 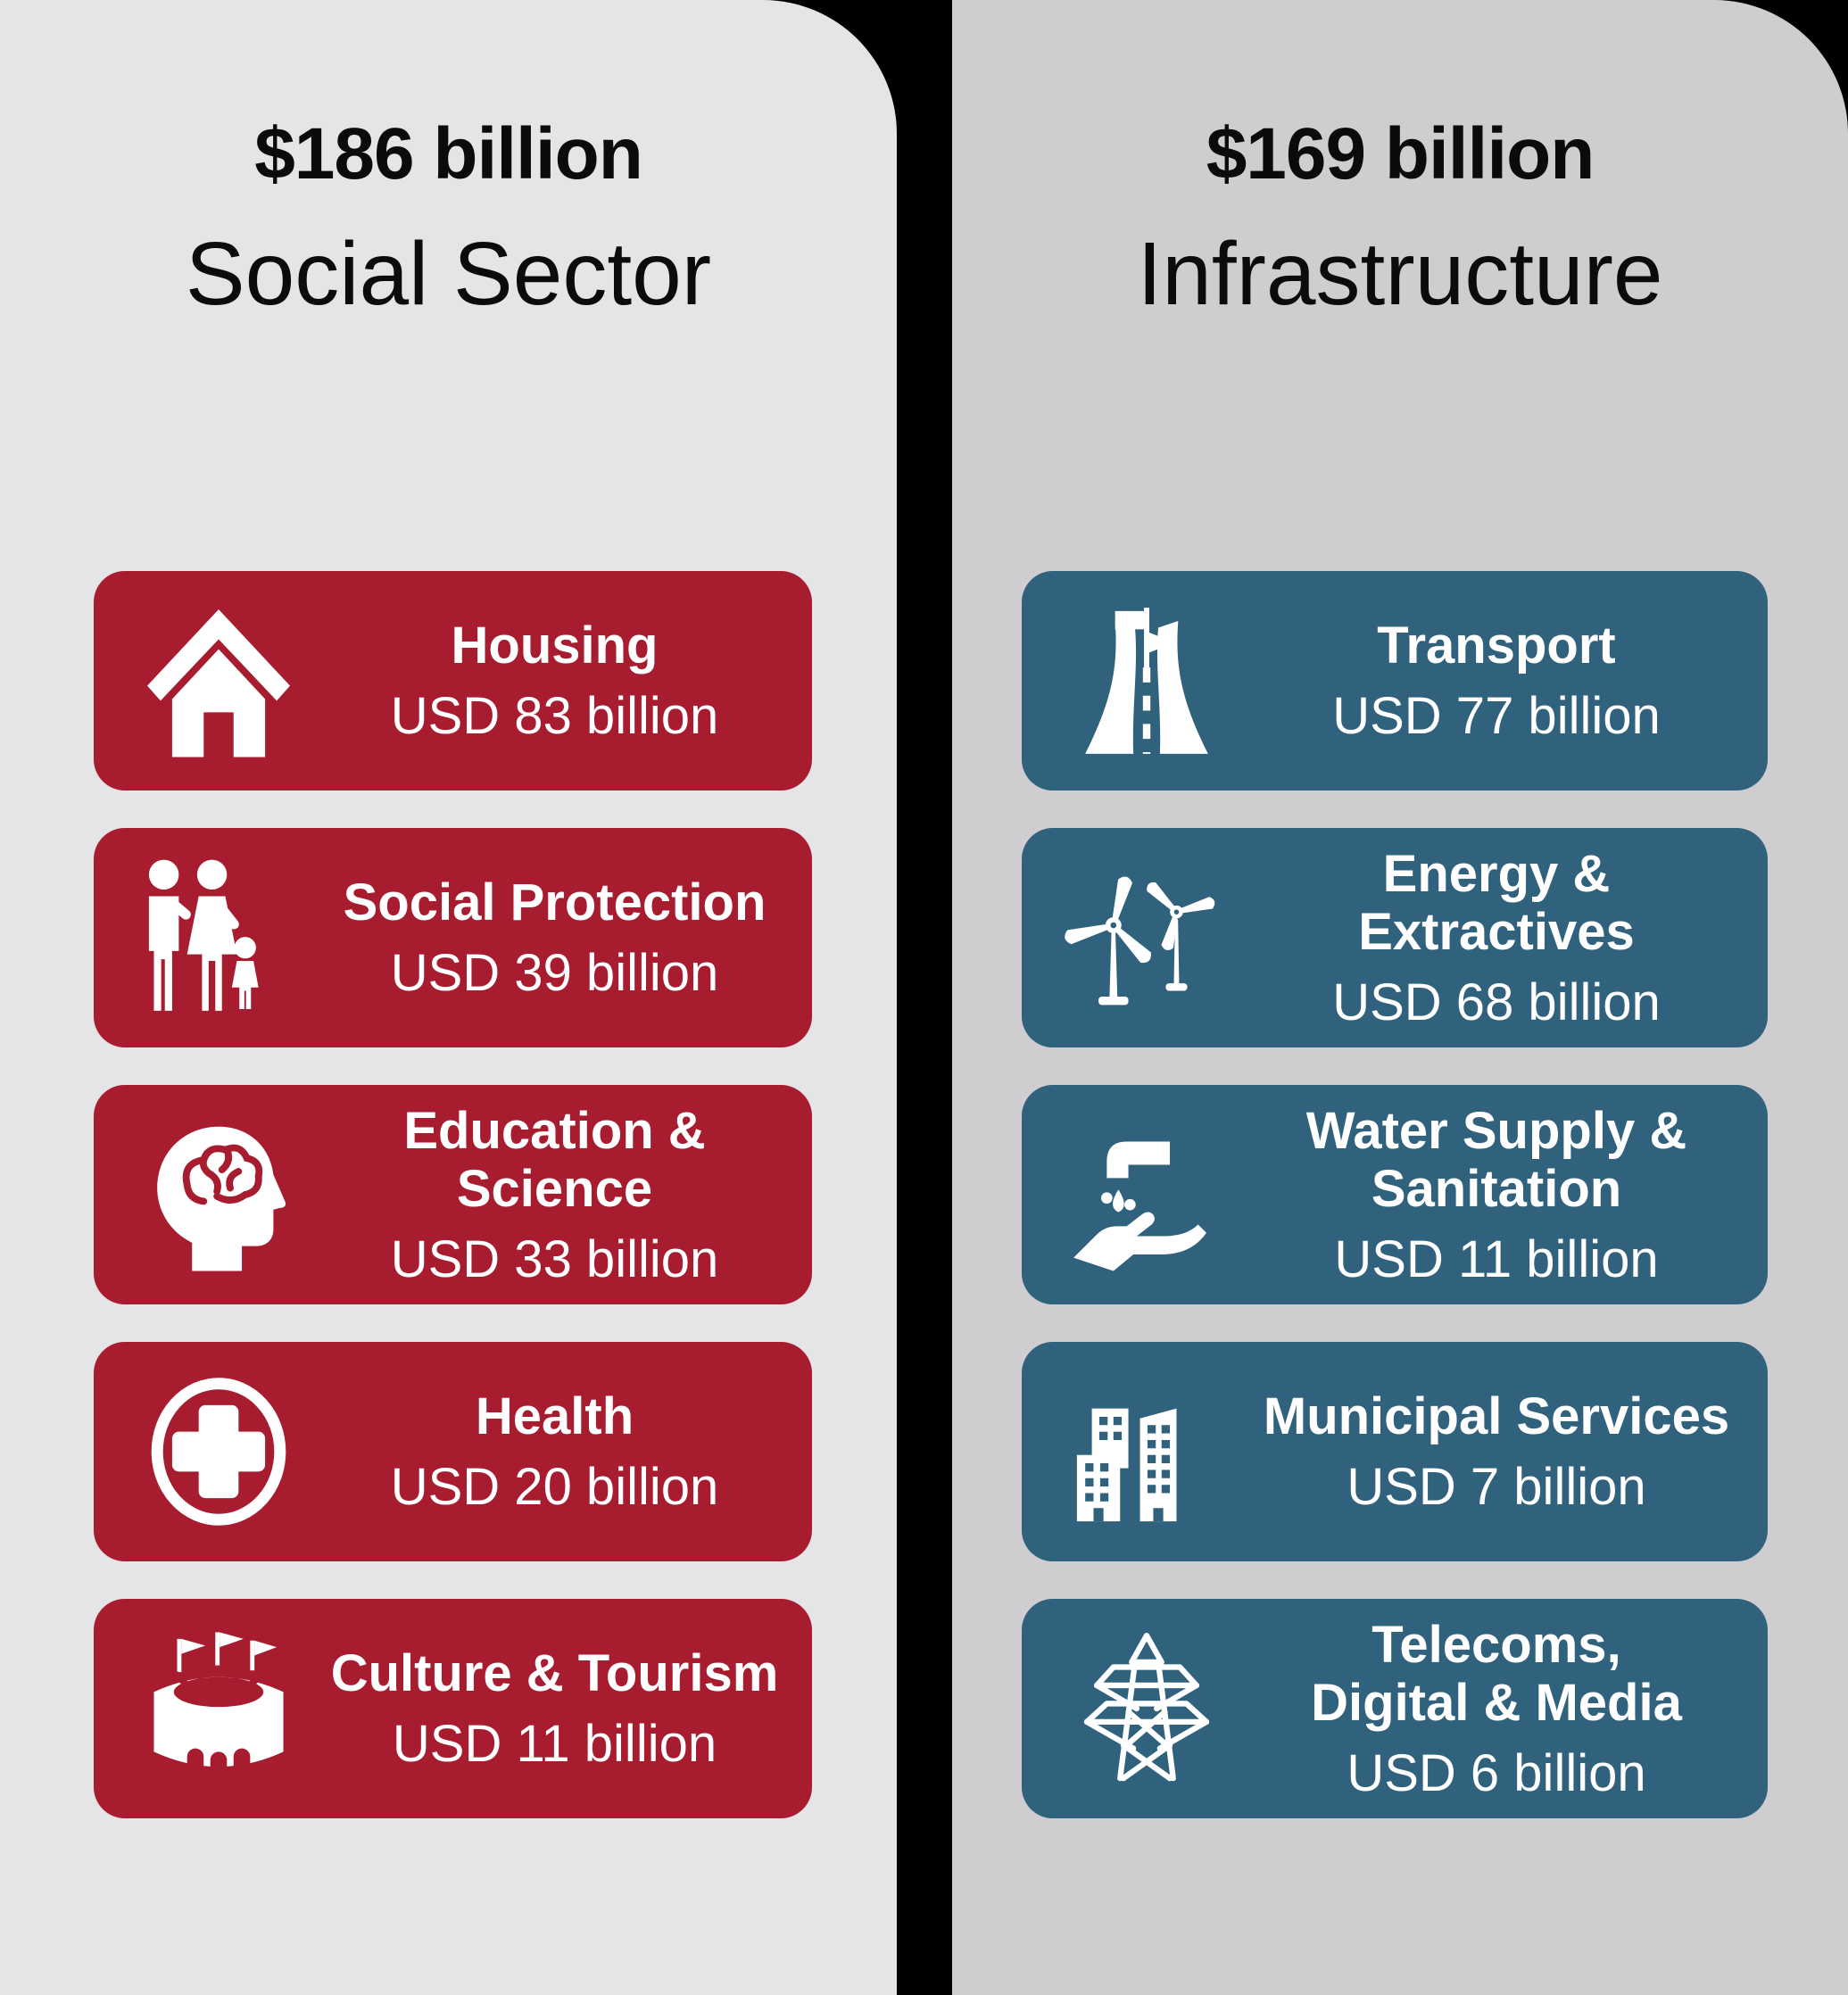 What do you see at coordinates (555, 716) in the screenshot?
I see `card-value: USD 83 billion` at bounding box center [555, 716].